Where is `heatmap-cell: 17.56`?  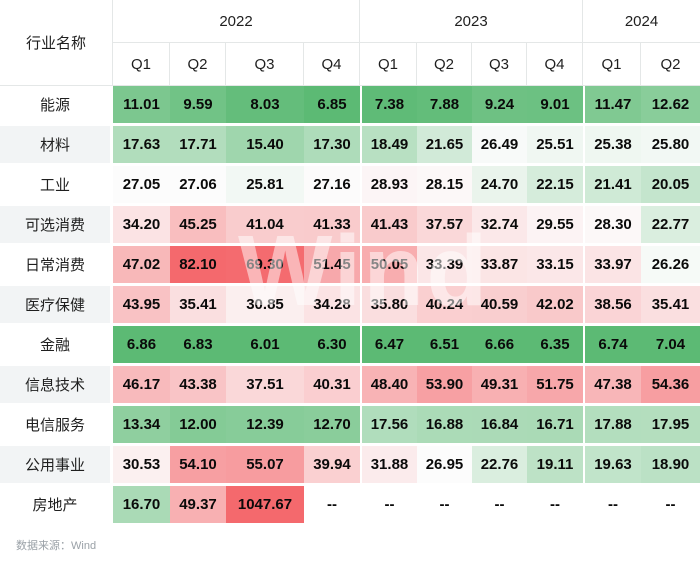 heatmap-cell: 17.56 is located at coordinates (388, 426).